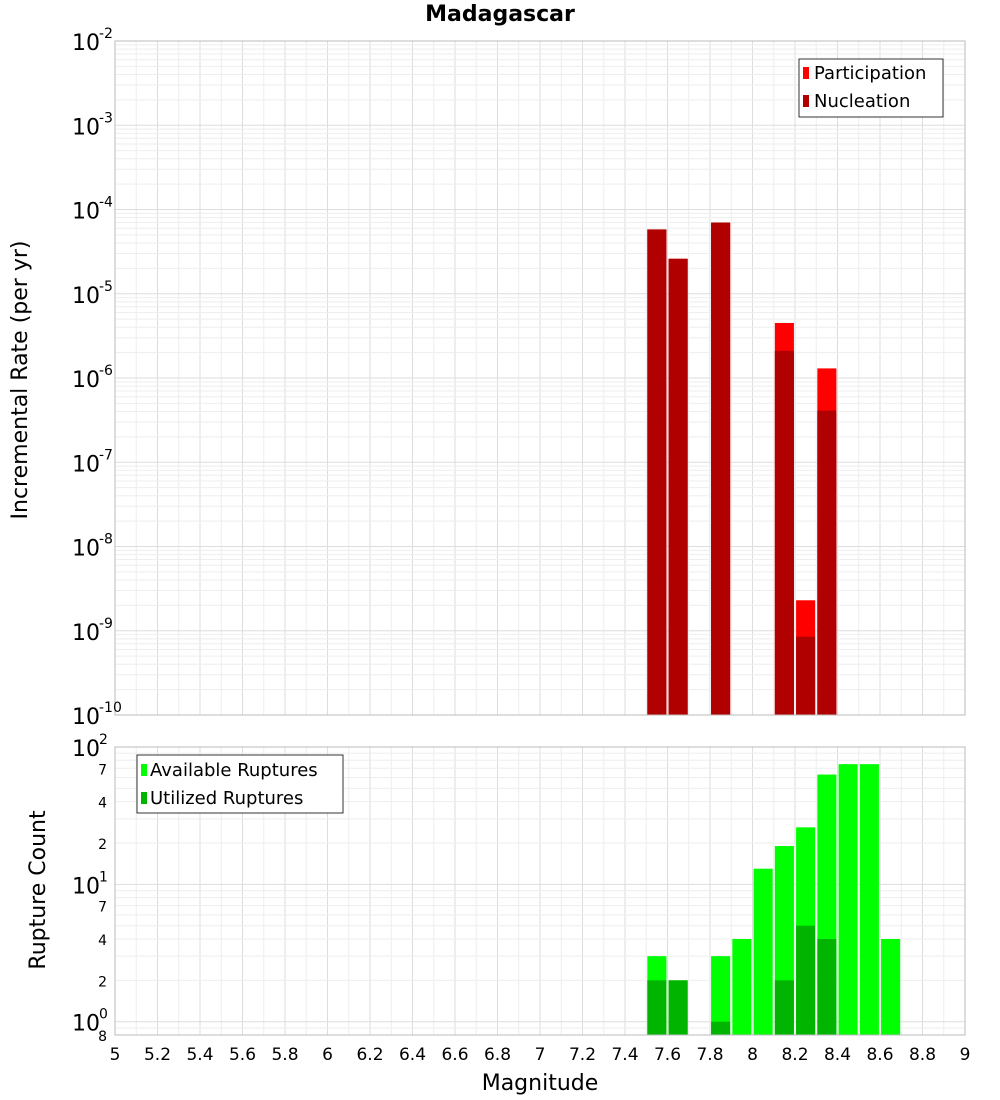 Image resolution: width=1000 pixels, height=1100 pixels. Describe the element at coordinates (624, 1055) in the screenshot. I see `x-tick-label: 7.4` at that location.